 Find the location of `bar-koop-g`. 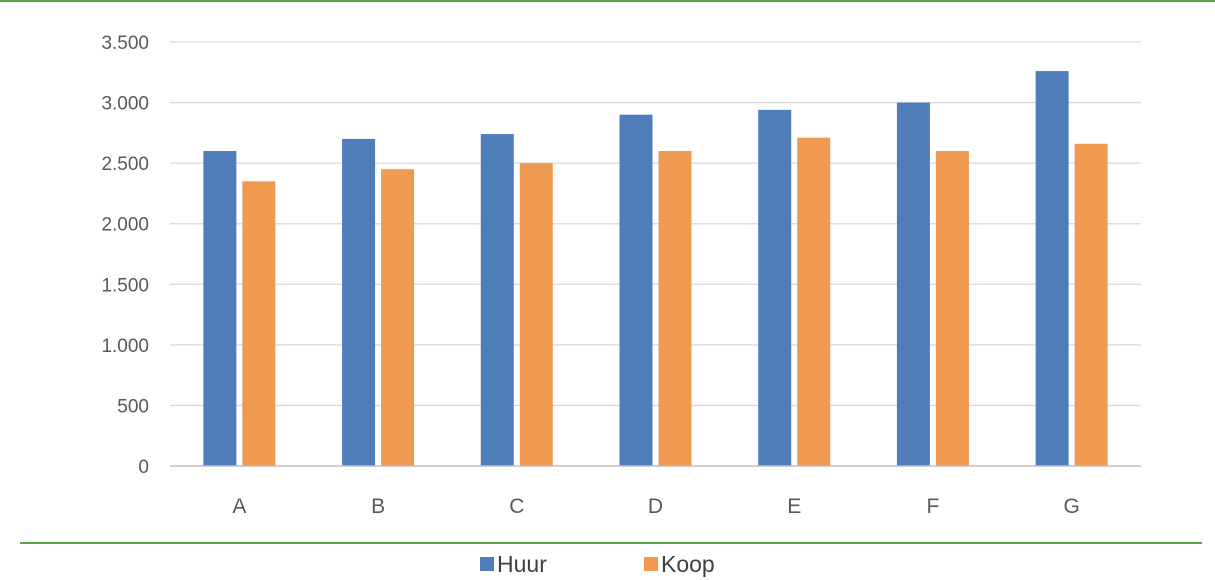

bar-koop-g is located at coordinates (1091, 305).